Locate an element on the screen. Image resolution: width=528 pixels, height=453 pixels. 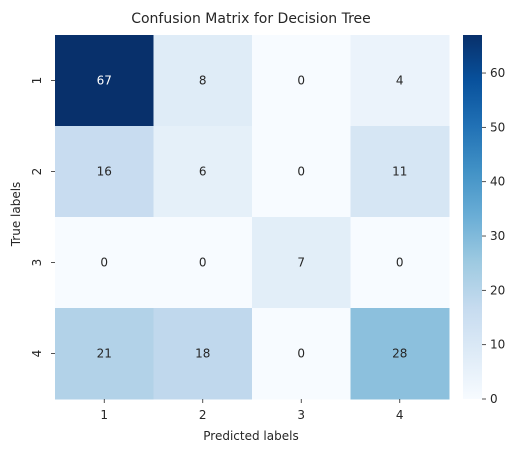
y-axis-label: True labels is located at coordinates (16, 215).